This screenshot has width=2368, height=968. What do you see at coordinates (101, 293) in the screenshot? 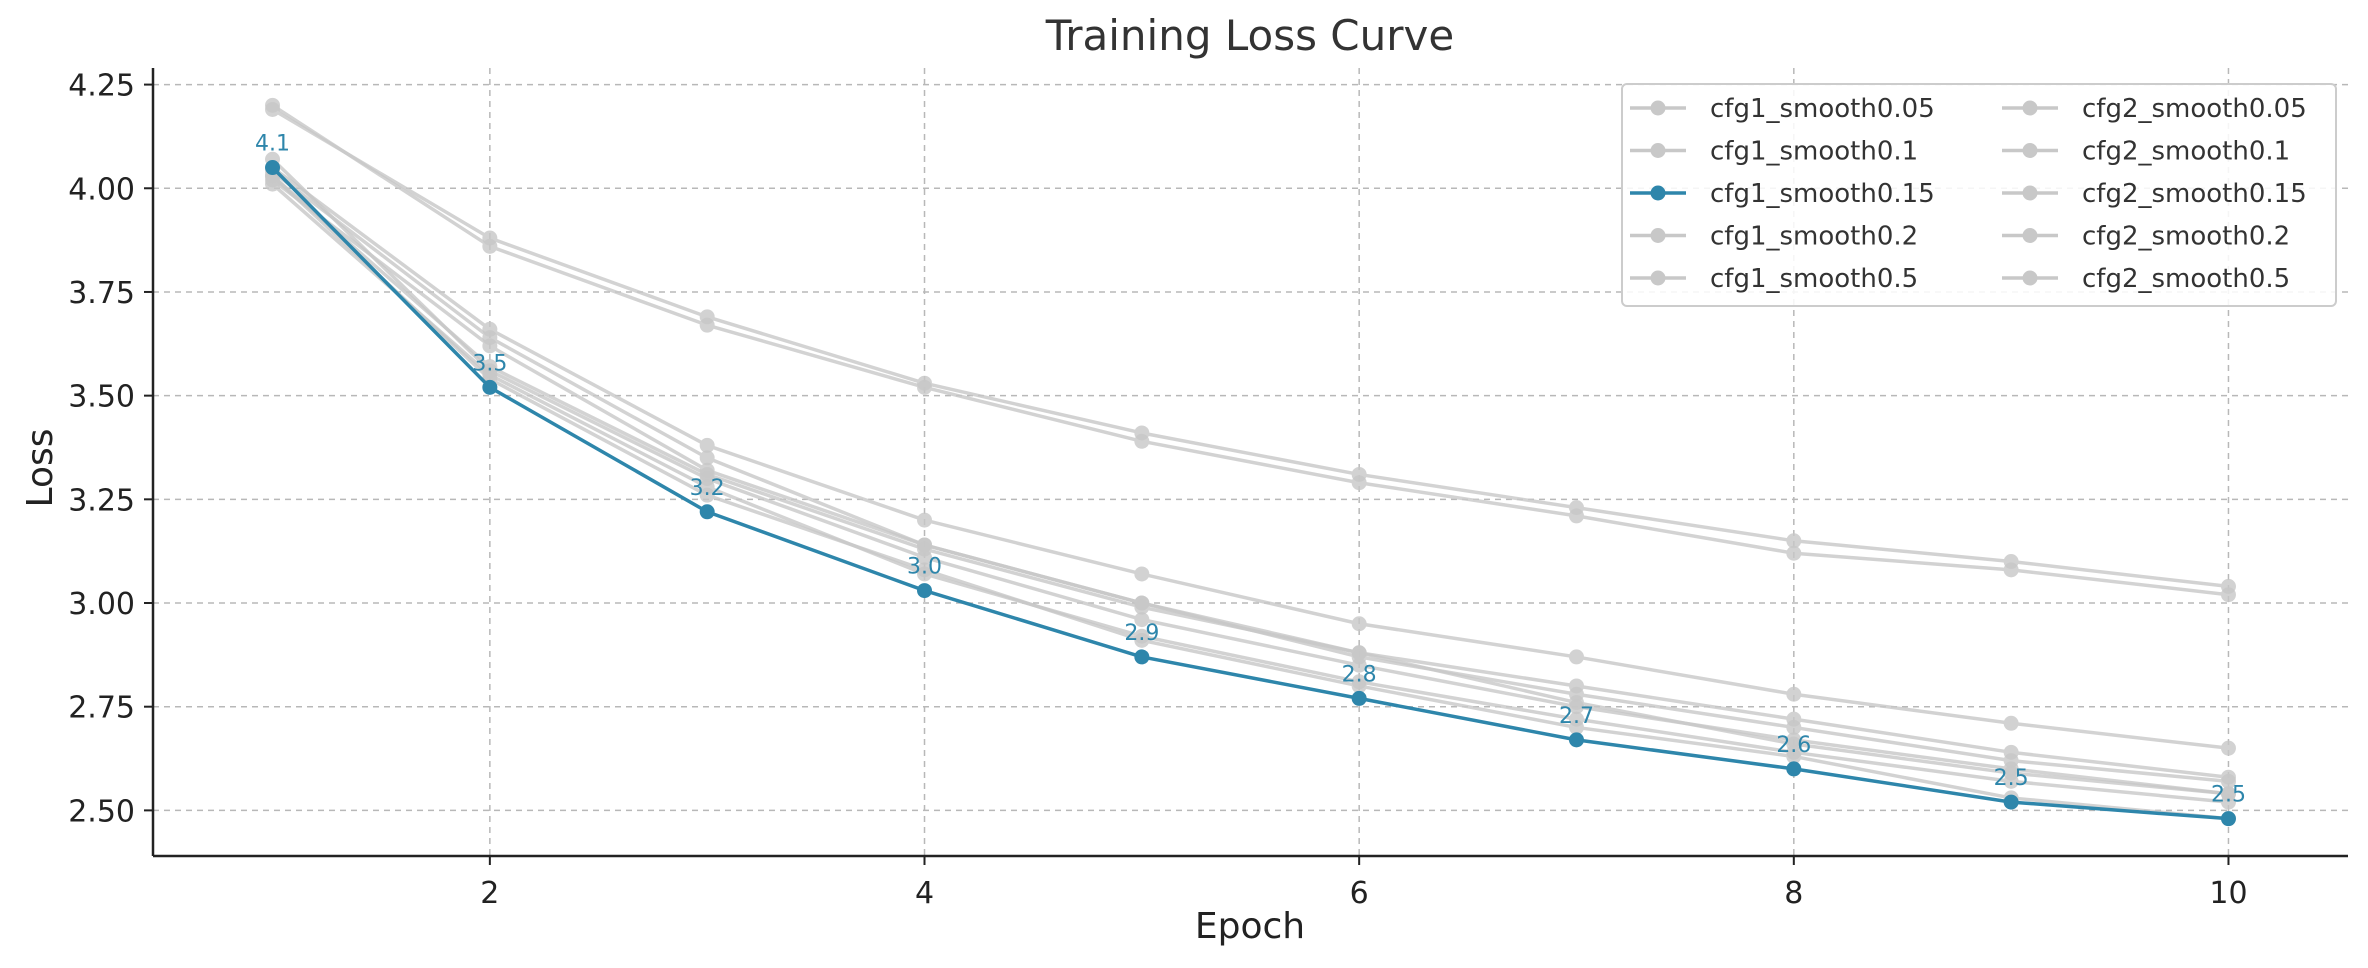
I see `y-tick-label: 3.75` at bounding box center [101, 293].